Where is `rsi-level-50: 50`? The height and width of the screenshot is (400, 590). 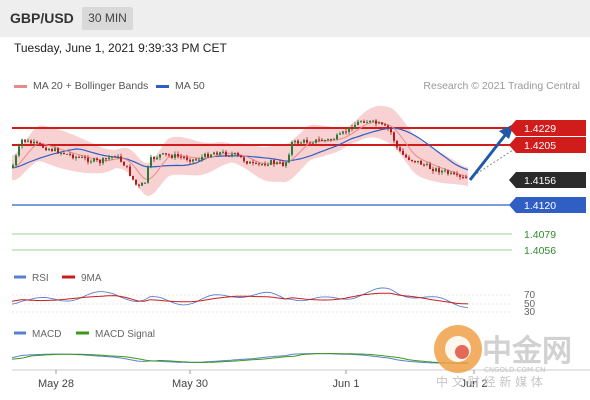 rsi-level-50: 50 is located at coordinates (530, 304).